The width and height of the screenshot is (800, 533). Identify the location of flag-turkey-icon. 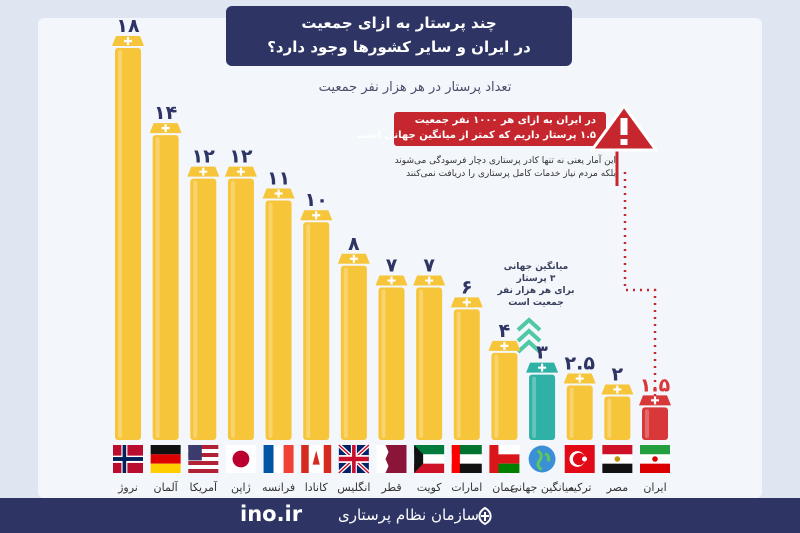
(579, 459).